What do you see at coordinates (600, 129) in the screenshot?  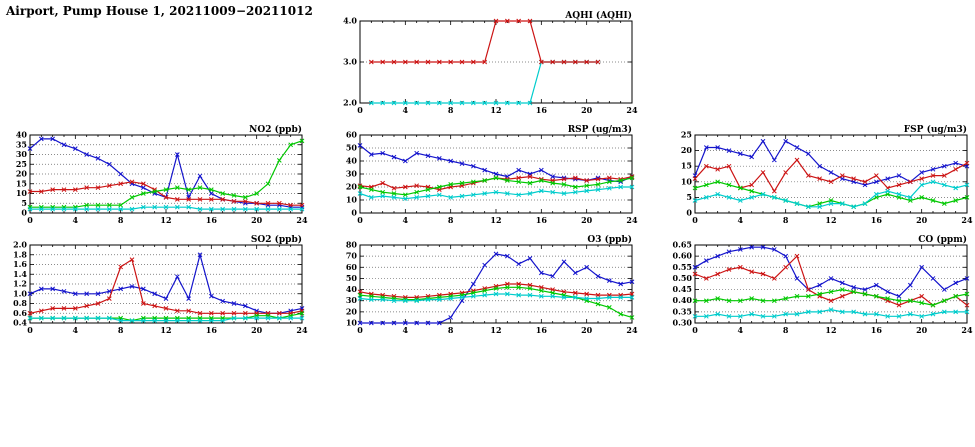 I see `svg-text: RSP (ug/m3)` at bounding box center [600, 129].